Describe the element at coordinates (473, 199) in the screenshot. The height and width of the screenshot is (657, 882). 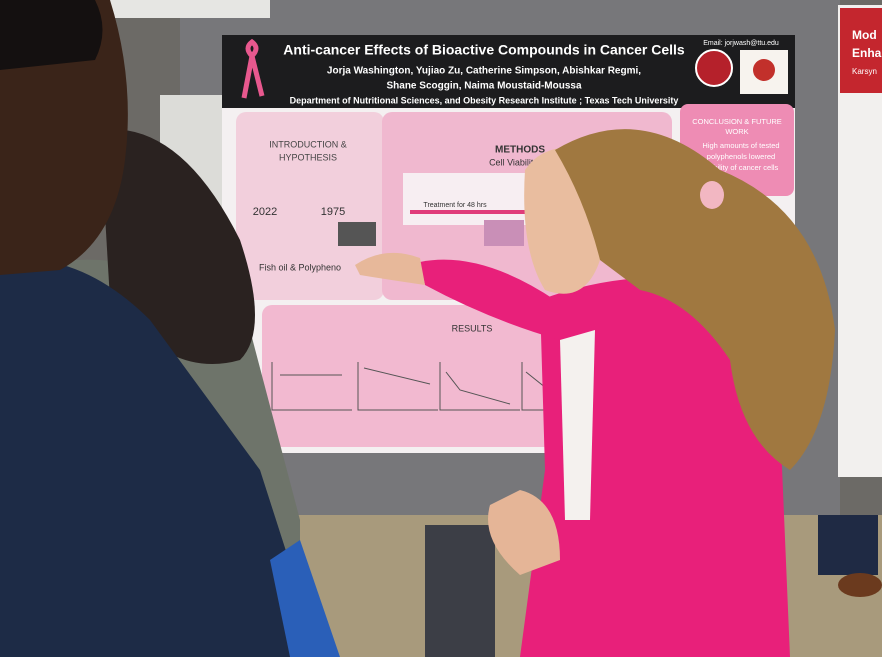
I see `method-figure` at that location.